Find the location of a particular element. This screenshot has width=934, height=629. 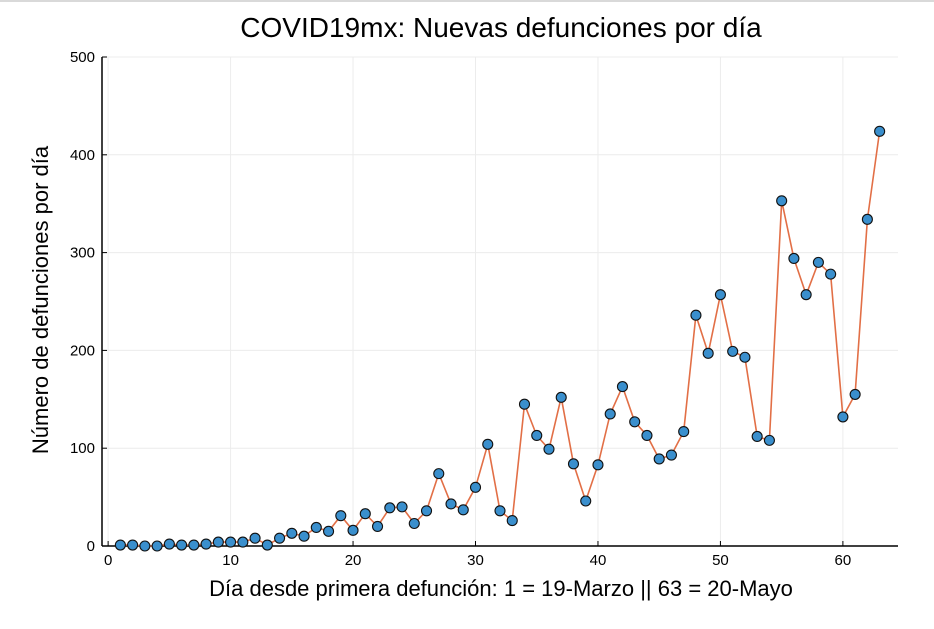

chart-title: COVID19mx: Nuevas defunciones por día is located at coordinates (501, 27).